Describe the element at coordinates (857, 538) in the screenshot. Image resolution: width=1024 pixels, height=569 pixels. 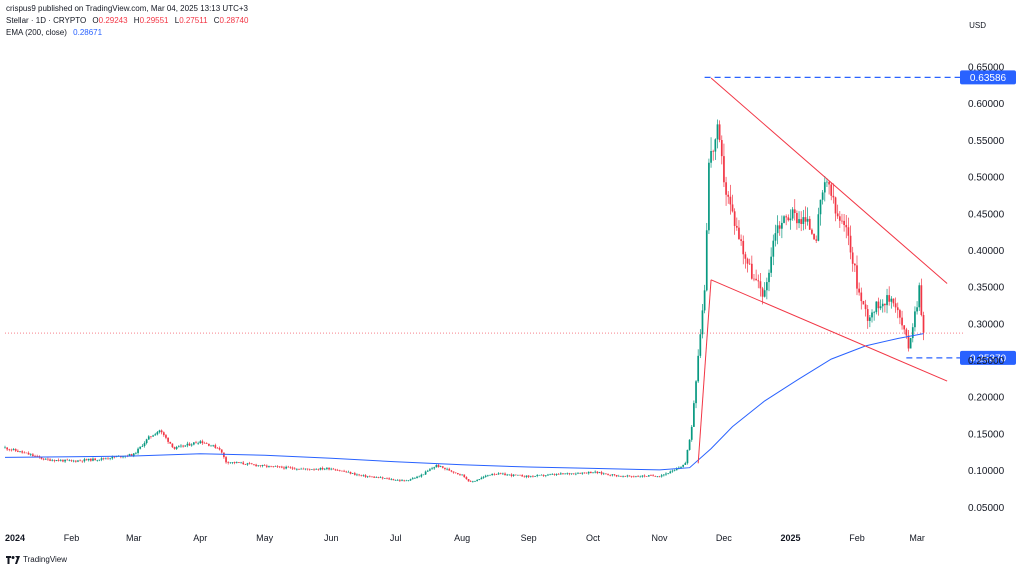
I see `x-tick-label: Feb` at that location.